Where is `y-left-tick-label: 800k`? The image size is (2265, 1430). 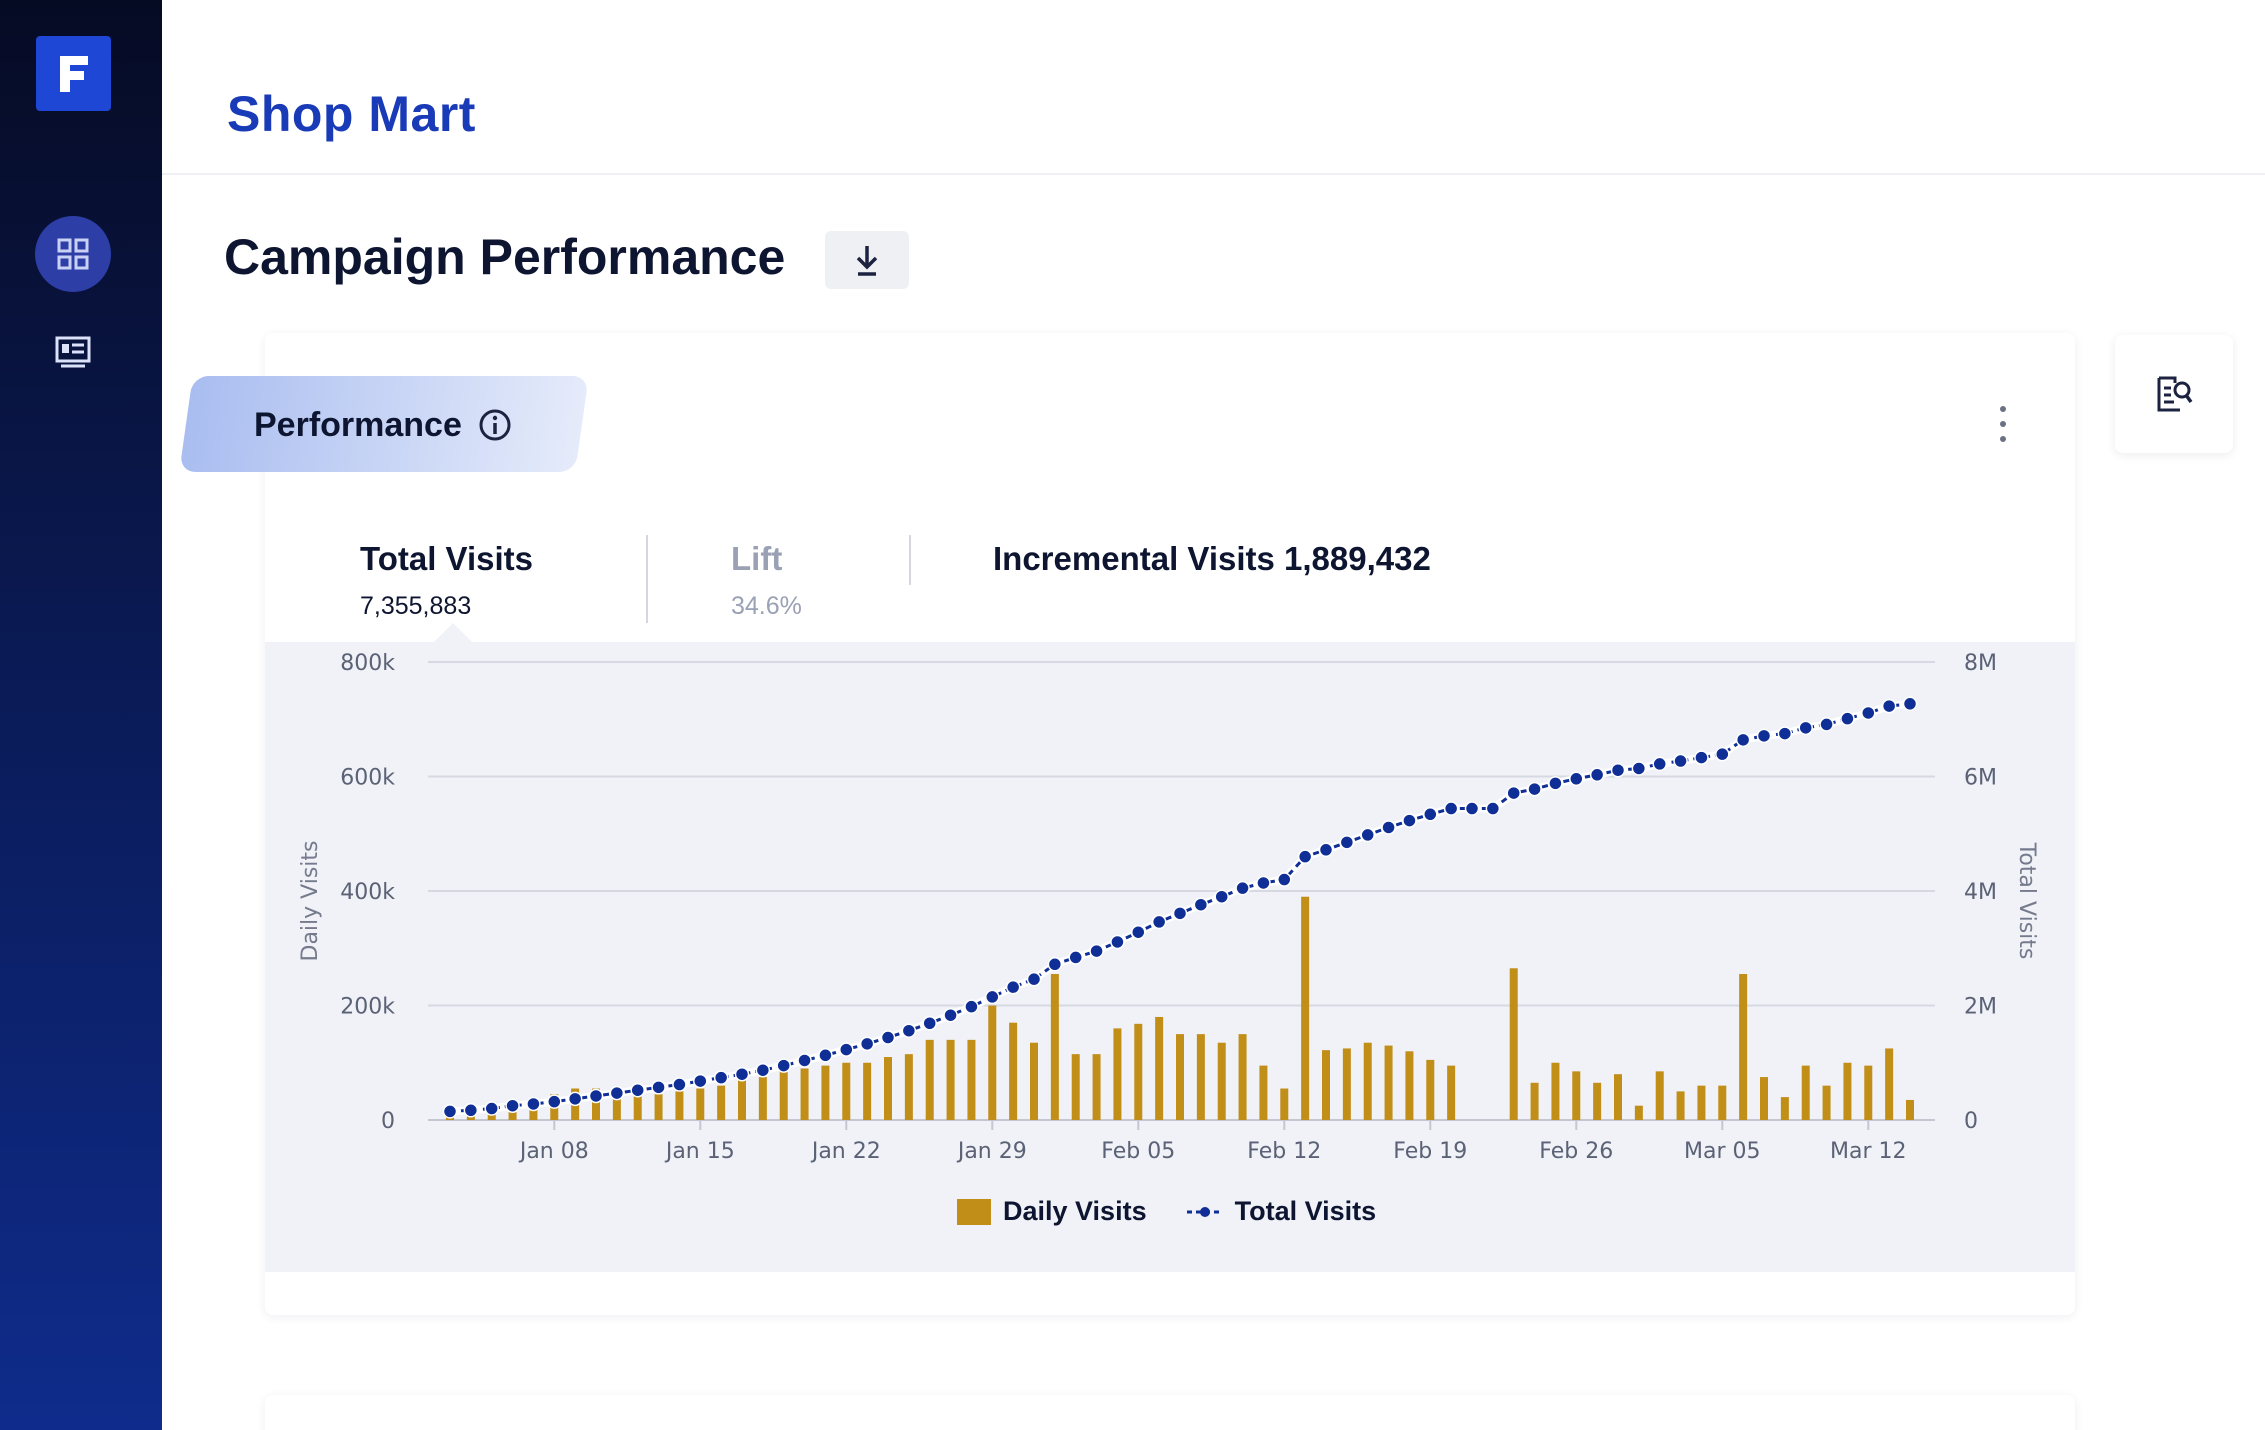 y-left-tick-label: 800k is located at coordinates (367, 663).